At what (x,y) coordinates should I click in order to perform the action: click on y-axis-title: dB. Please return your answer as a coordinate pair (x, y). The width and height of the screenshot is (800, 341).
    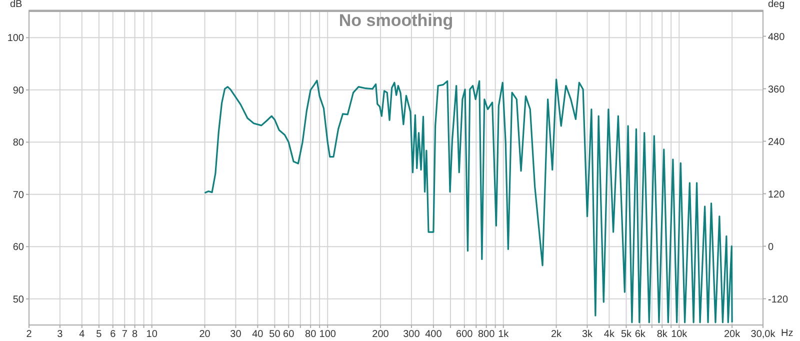
    Looking at the image, I should click on (16, 5).